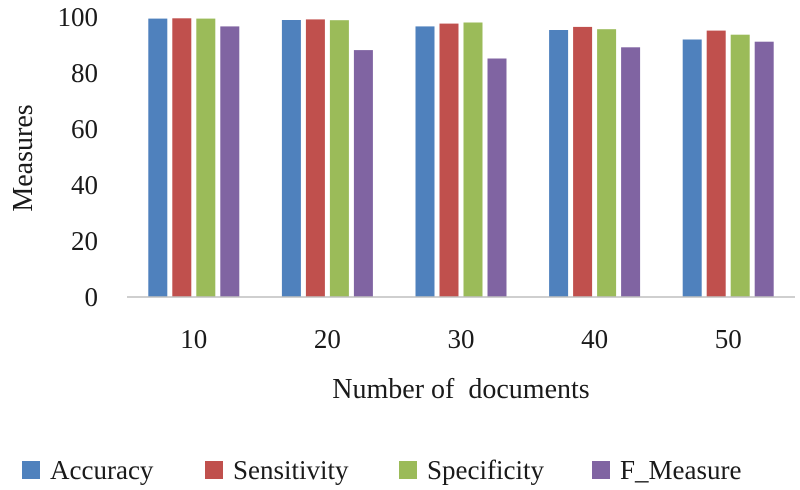 This screenshot has height=490, width=800. What do you see at coordinates (460, 389) in the screenshot?
I see `x-axis-title: Number of documents` at bounding box center [460, 389].